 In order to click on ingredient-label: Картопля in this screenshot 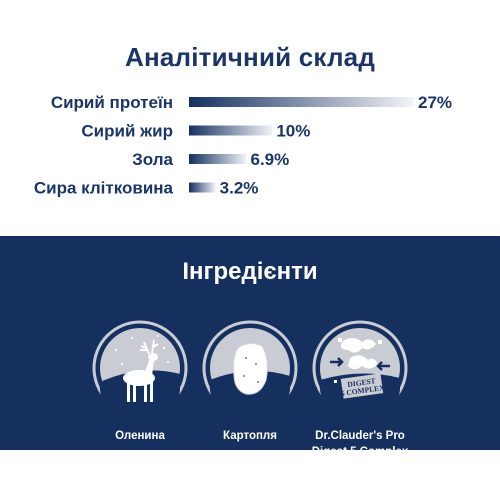, I will do `click(250, 436)`.